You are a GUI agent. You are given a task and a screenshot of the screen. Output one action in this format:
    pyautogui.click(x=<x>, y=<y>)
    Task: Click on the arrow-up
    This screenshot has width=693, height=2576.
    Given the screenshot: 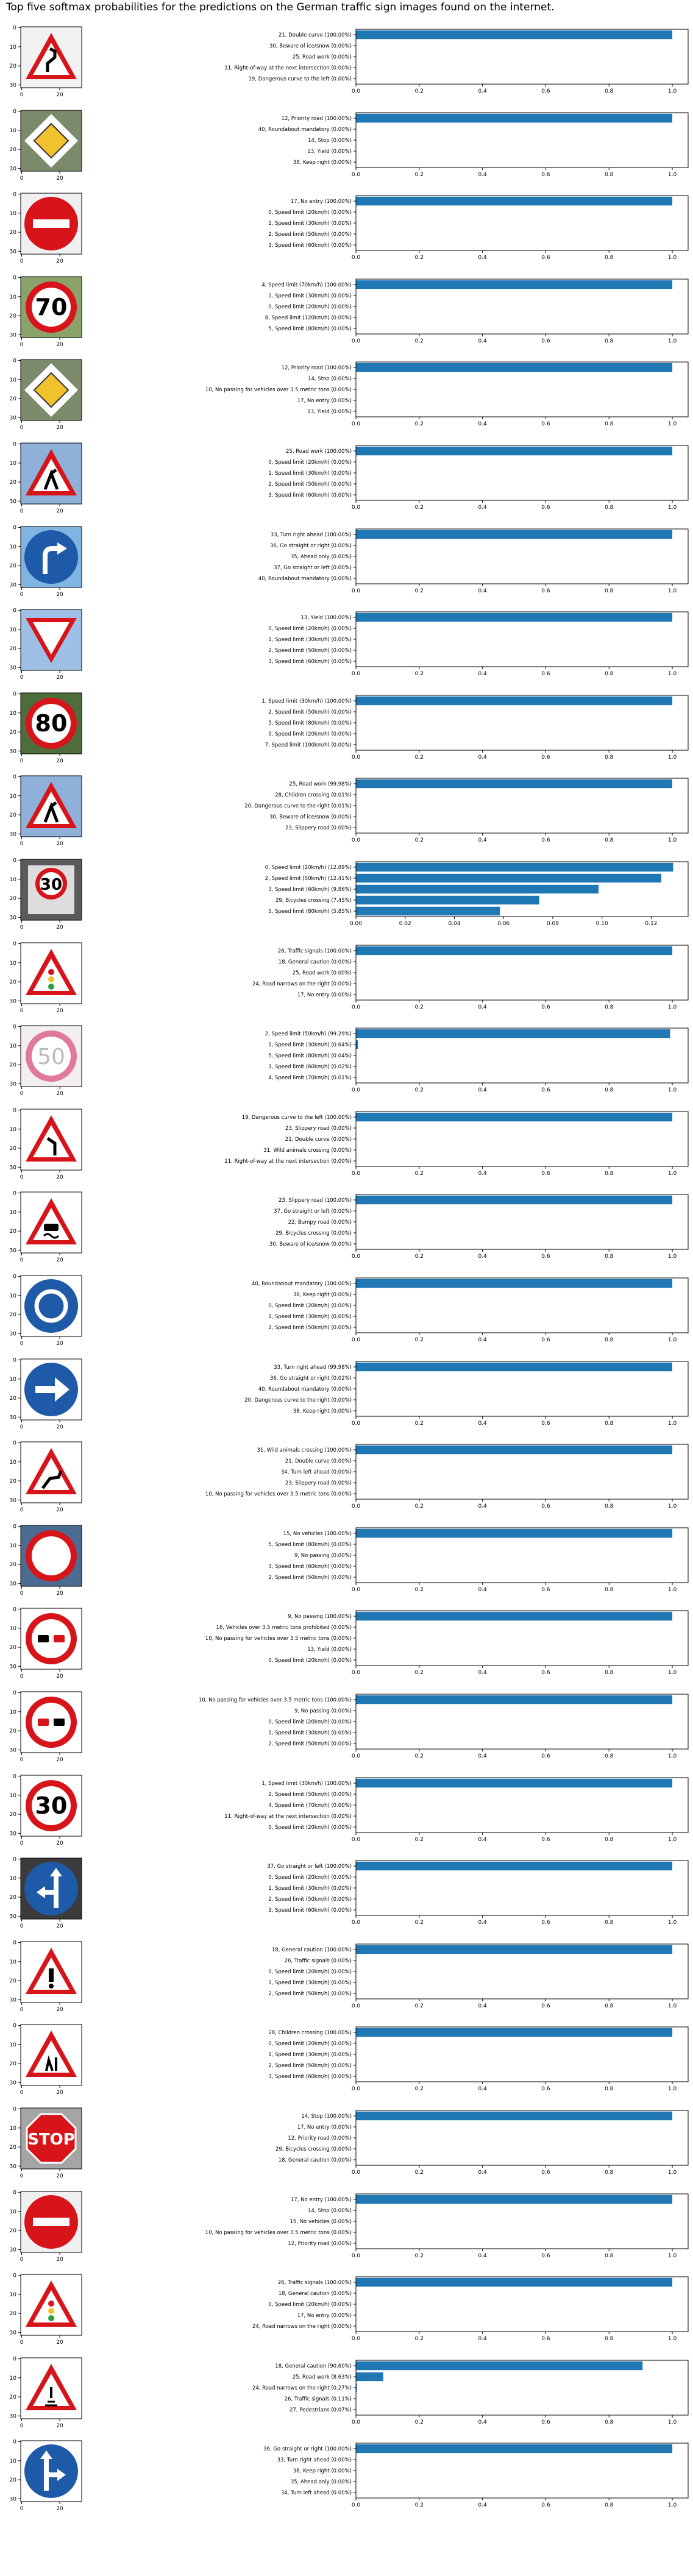 What is the action you would take?
    pyautogui.click(x=46, y=2455)
    